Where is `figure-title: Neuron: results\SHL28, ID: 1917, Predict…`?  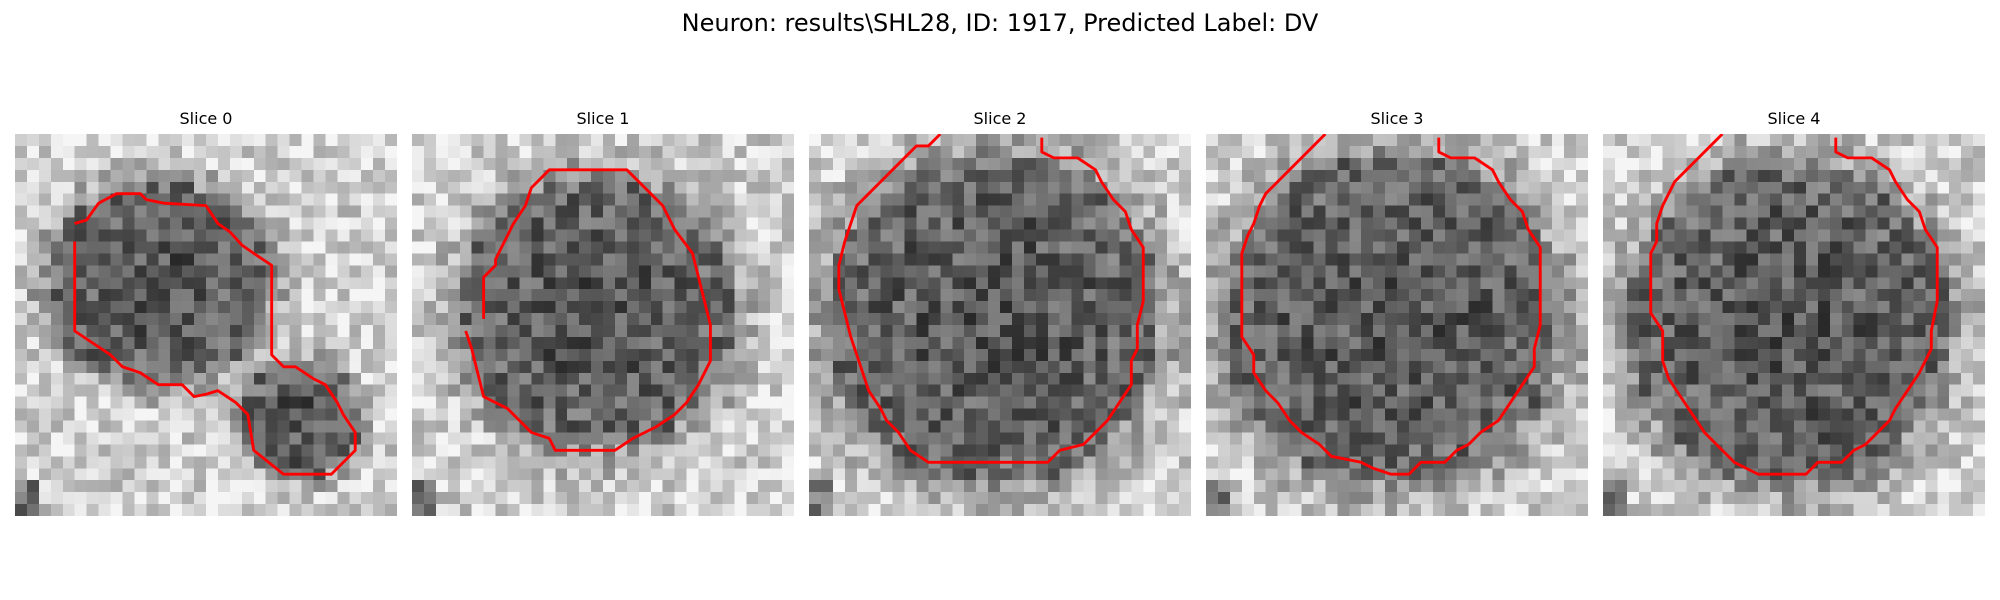 figure-title: Neuron: results\SHL28, ID: 1917, Predict… is located at coordinates (1000, 23).